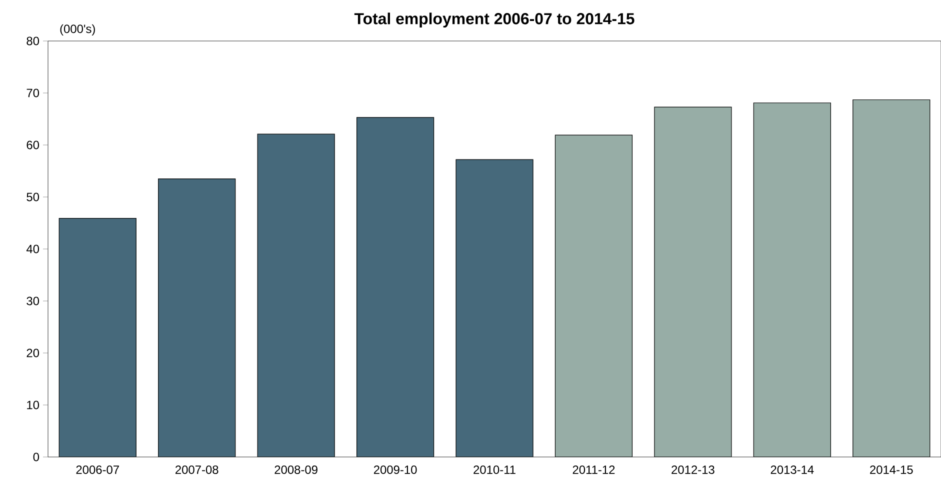  I want to click on y-tick-label: 0, so click(36, 457).